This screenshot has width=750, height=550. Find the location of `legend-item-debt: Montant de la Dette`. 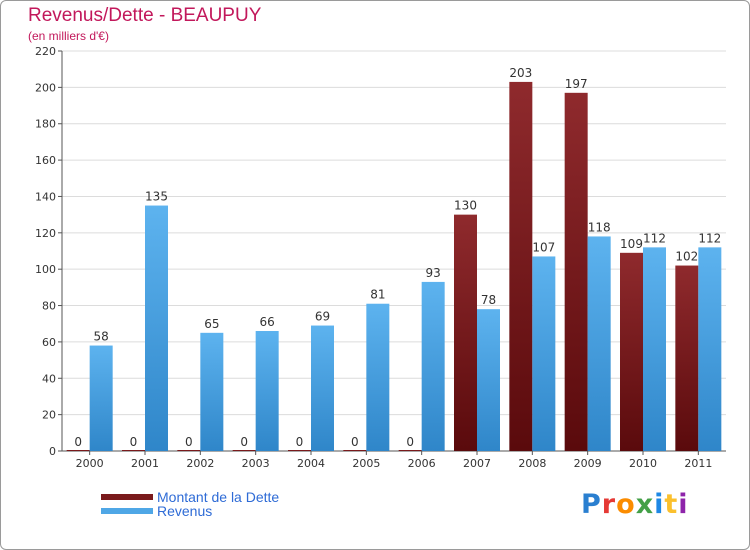

legend-item-debt: Montant de la Dette is located at coordinates (190, 497).